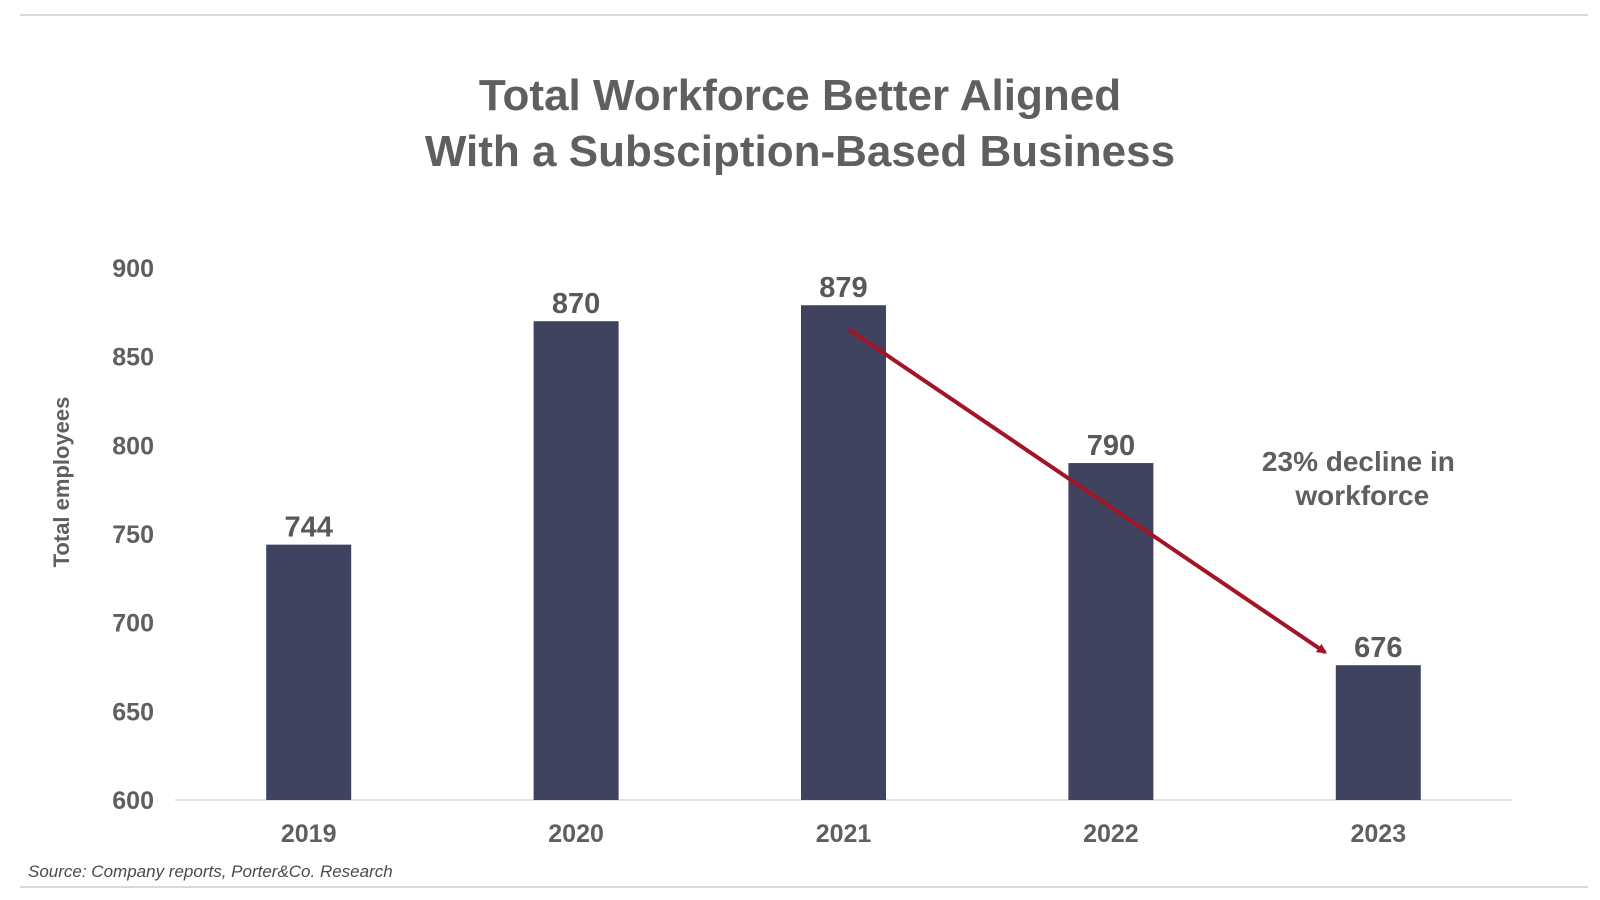  I want to click on x-tick-label-2021: 2021, so click(844, 834).